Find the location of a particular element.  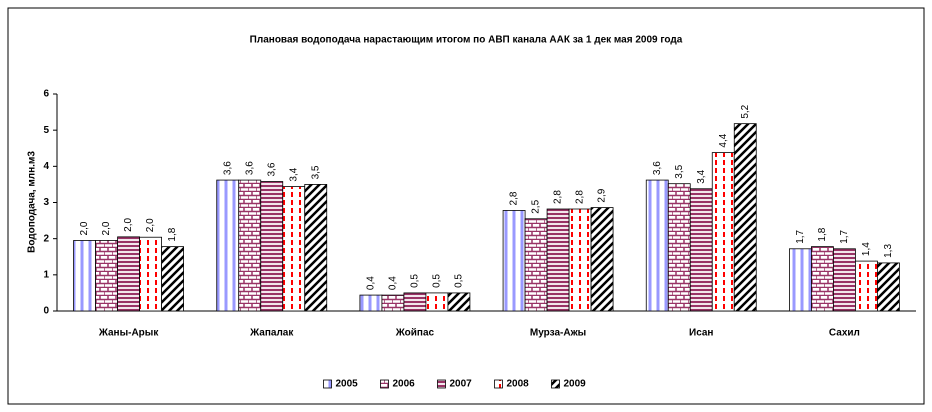

legend-label: 2007 is located at coordinates (461, 384).